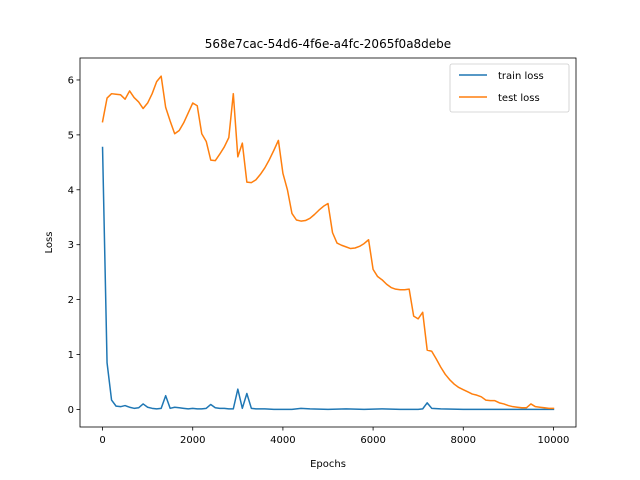  Describe the element at coordinates (282, 440) in the screenshot. I see `x-tick-label: 4000` at that location.